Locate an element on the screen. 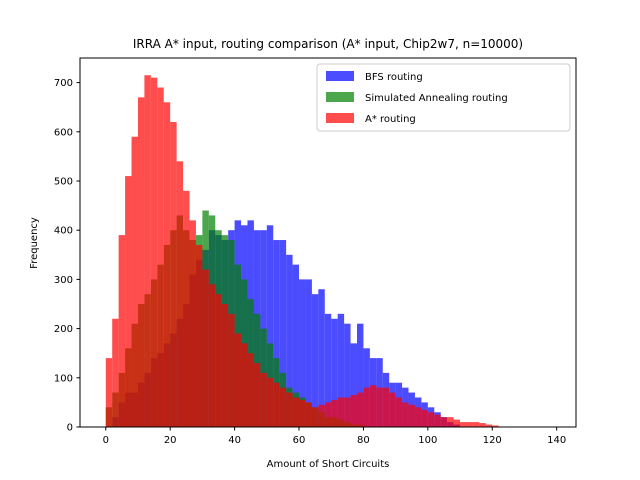  y-tick-label: 0 is located at coordinates (70, 428).